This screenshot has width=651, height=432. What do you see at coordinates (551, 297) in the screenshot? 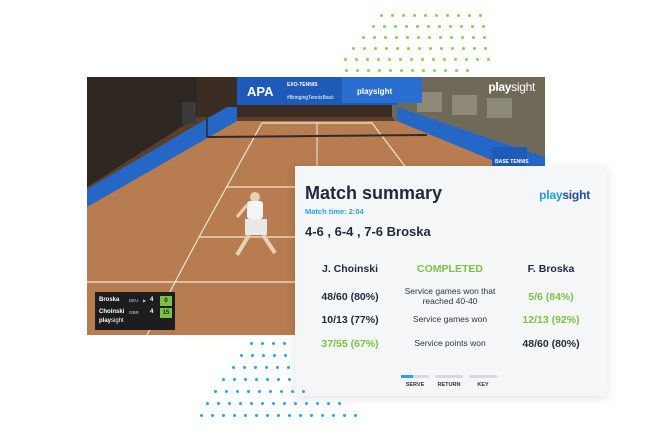
I see `stat-right-value: 5/6 (84%)` at bounding box center [551, 297].